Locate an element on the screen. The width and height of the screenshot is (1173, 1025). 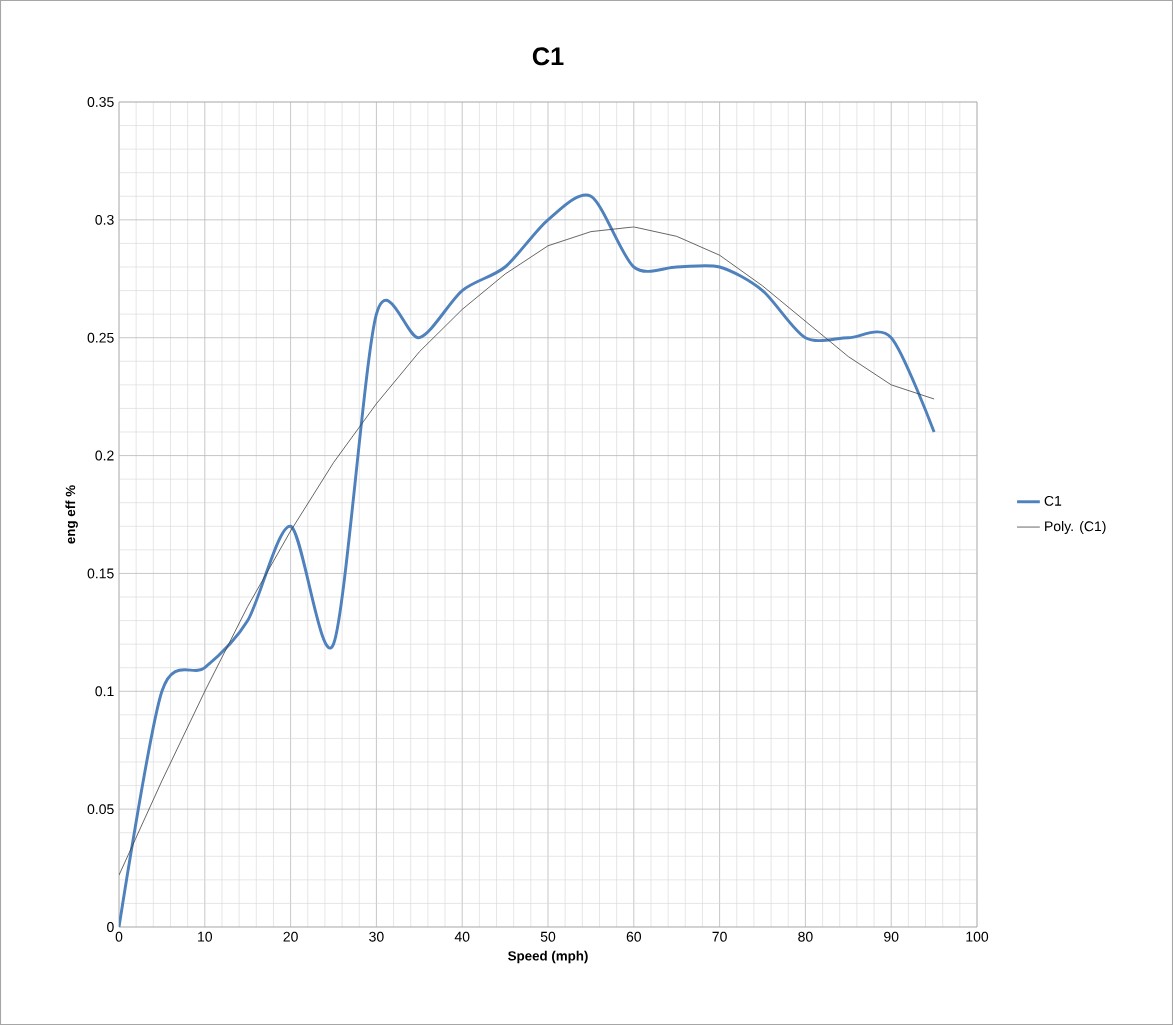
x-tick-label: 30 is located at coordinates (376, 936).